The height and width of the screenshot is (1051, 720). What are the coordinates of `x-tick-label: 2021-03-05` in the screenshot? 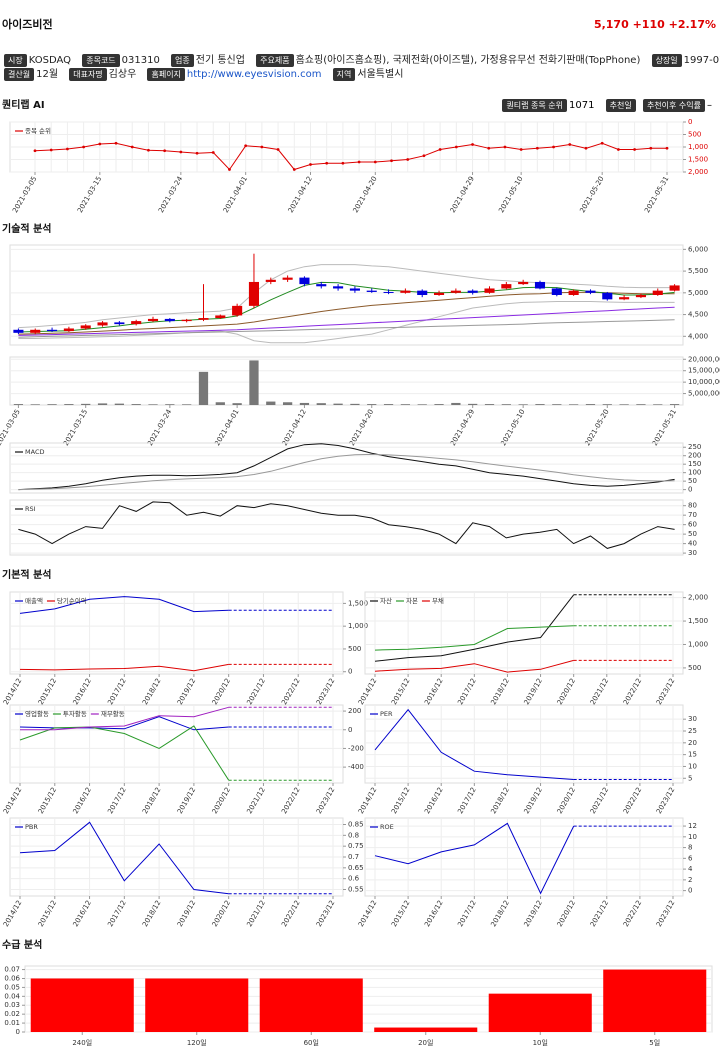 It's located at (24, 194).